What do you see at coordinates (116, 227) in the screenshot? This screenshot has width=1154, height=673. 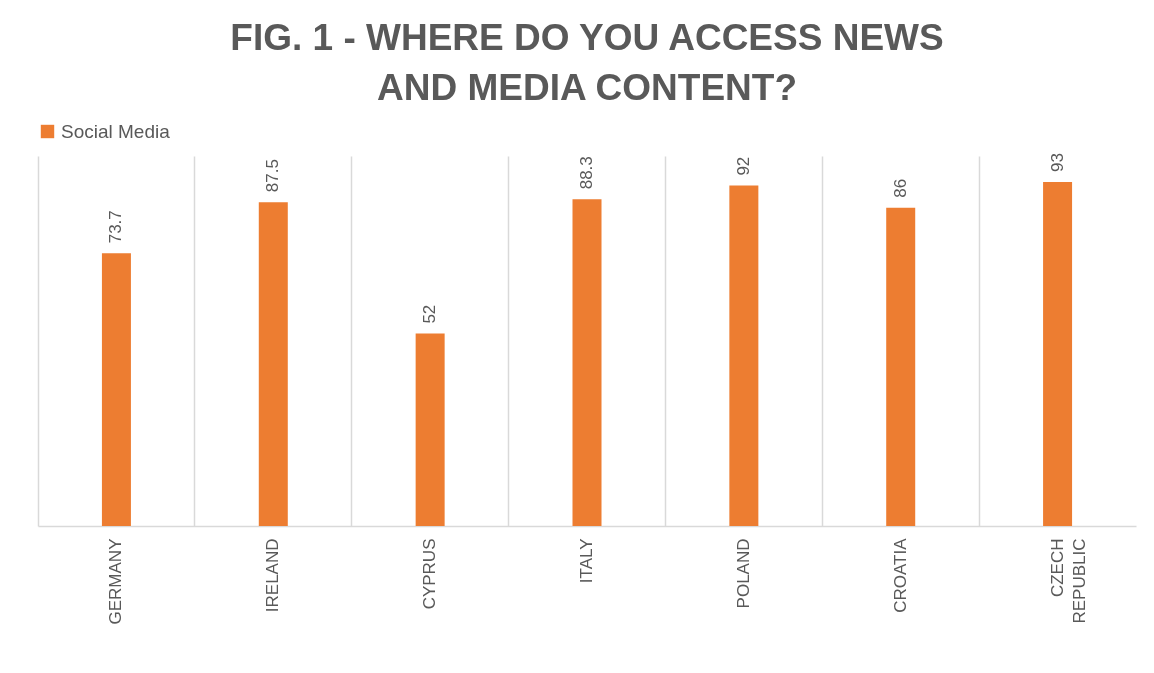 I see `data-label: 73.7` at bounding box center [116, 227].